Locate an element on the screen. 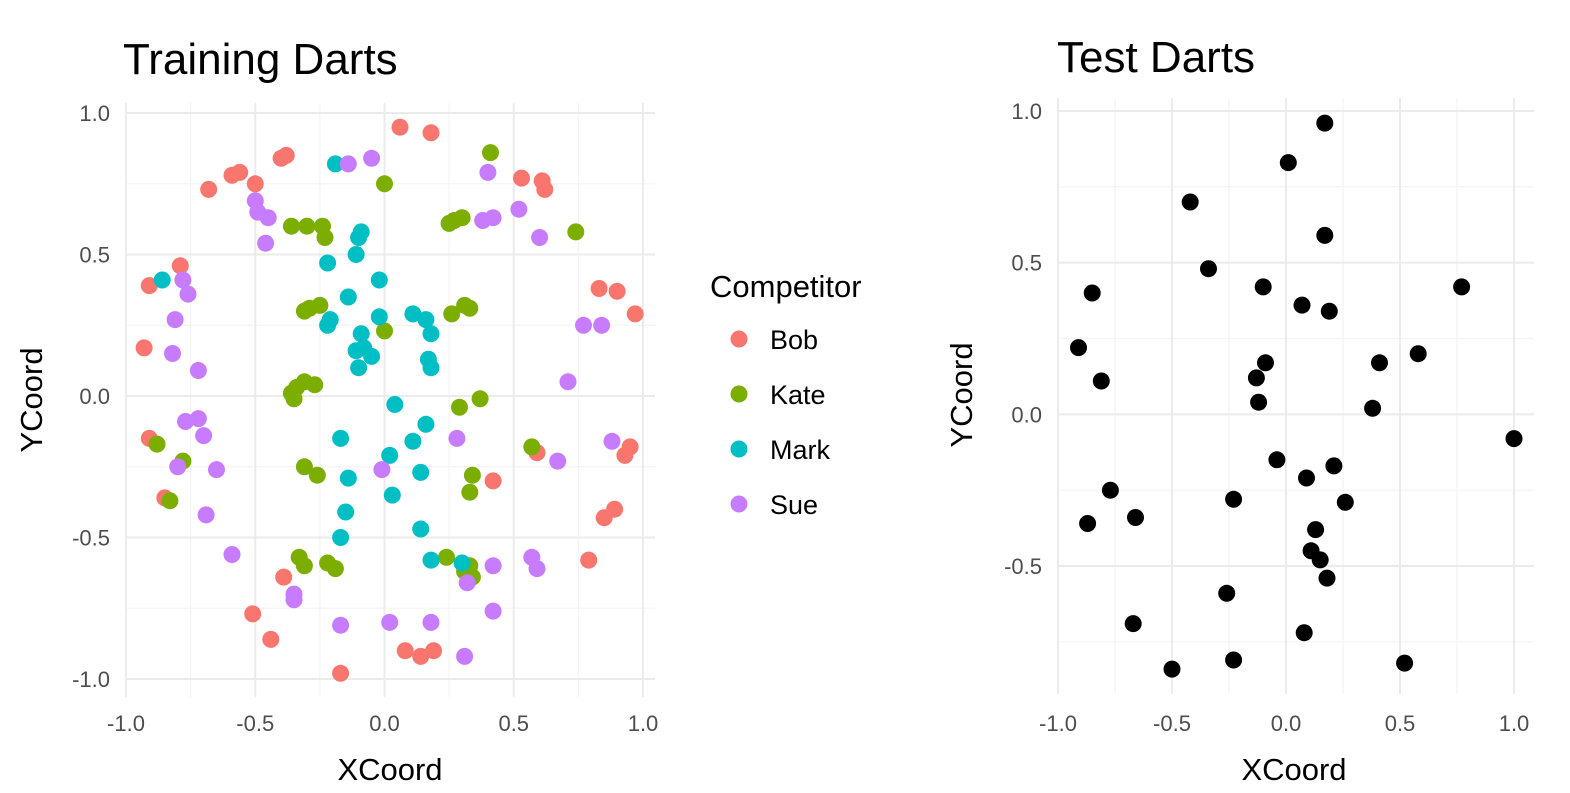 The height and width of the screenshot is (793, 1570). training-y-axis-label: YCoord is located at coordinates (31, 399).